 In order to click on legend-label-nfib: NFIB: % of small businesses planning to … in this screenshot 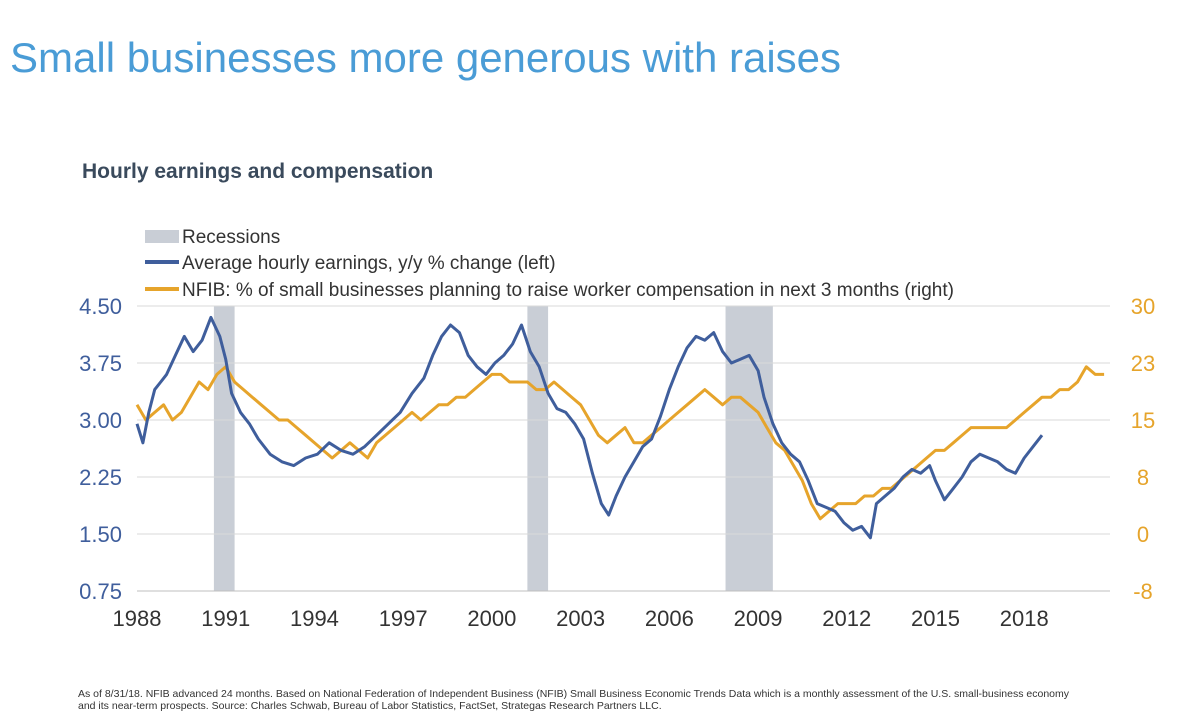, I will do `click(568, 290)`.